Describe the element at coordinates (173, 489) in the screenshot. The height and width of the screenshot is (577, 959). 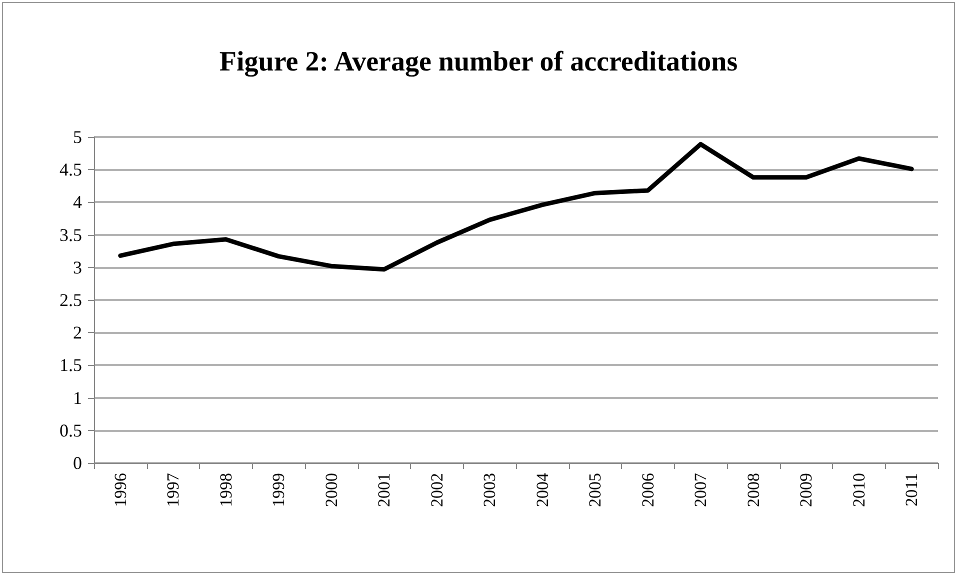
I see `x-tick-label: 1997` at that location.